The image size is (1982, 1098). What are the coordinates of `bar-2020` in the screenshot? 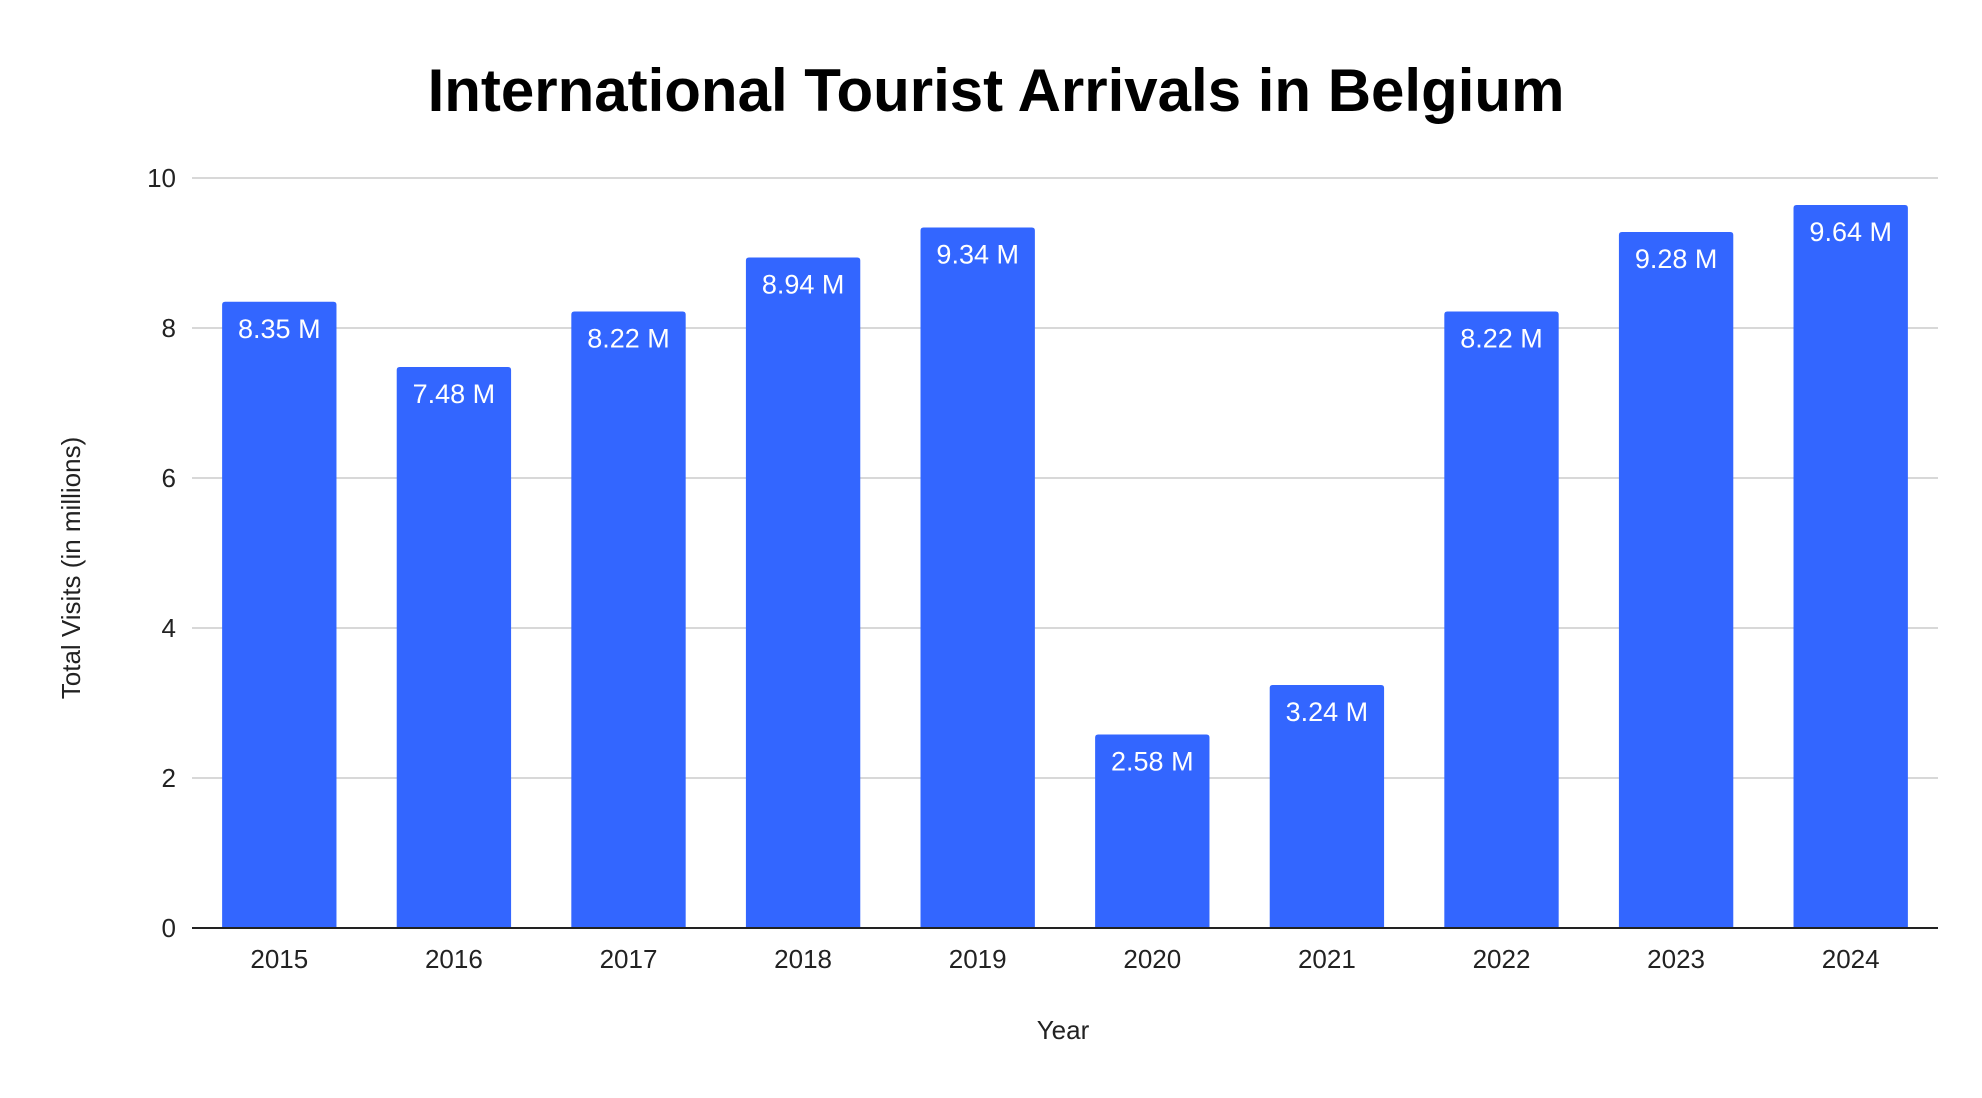 It's located at (1152, 831).